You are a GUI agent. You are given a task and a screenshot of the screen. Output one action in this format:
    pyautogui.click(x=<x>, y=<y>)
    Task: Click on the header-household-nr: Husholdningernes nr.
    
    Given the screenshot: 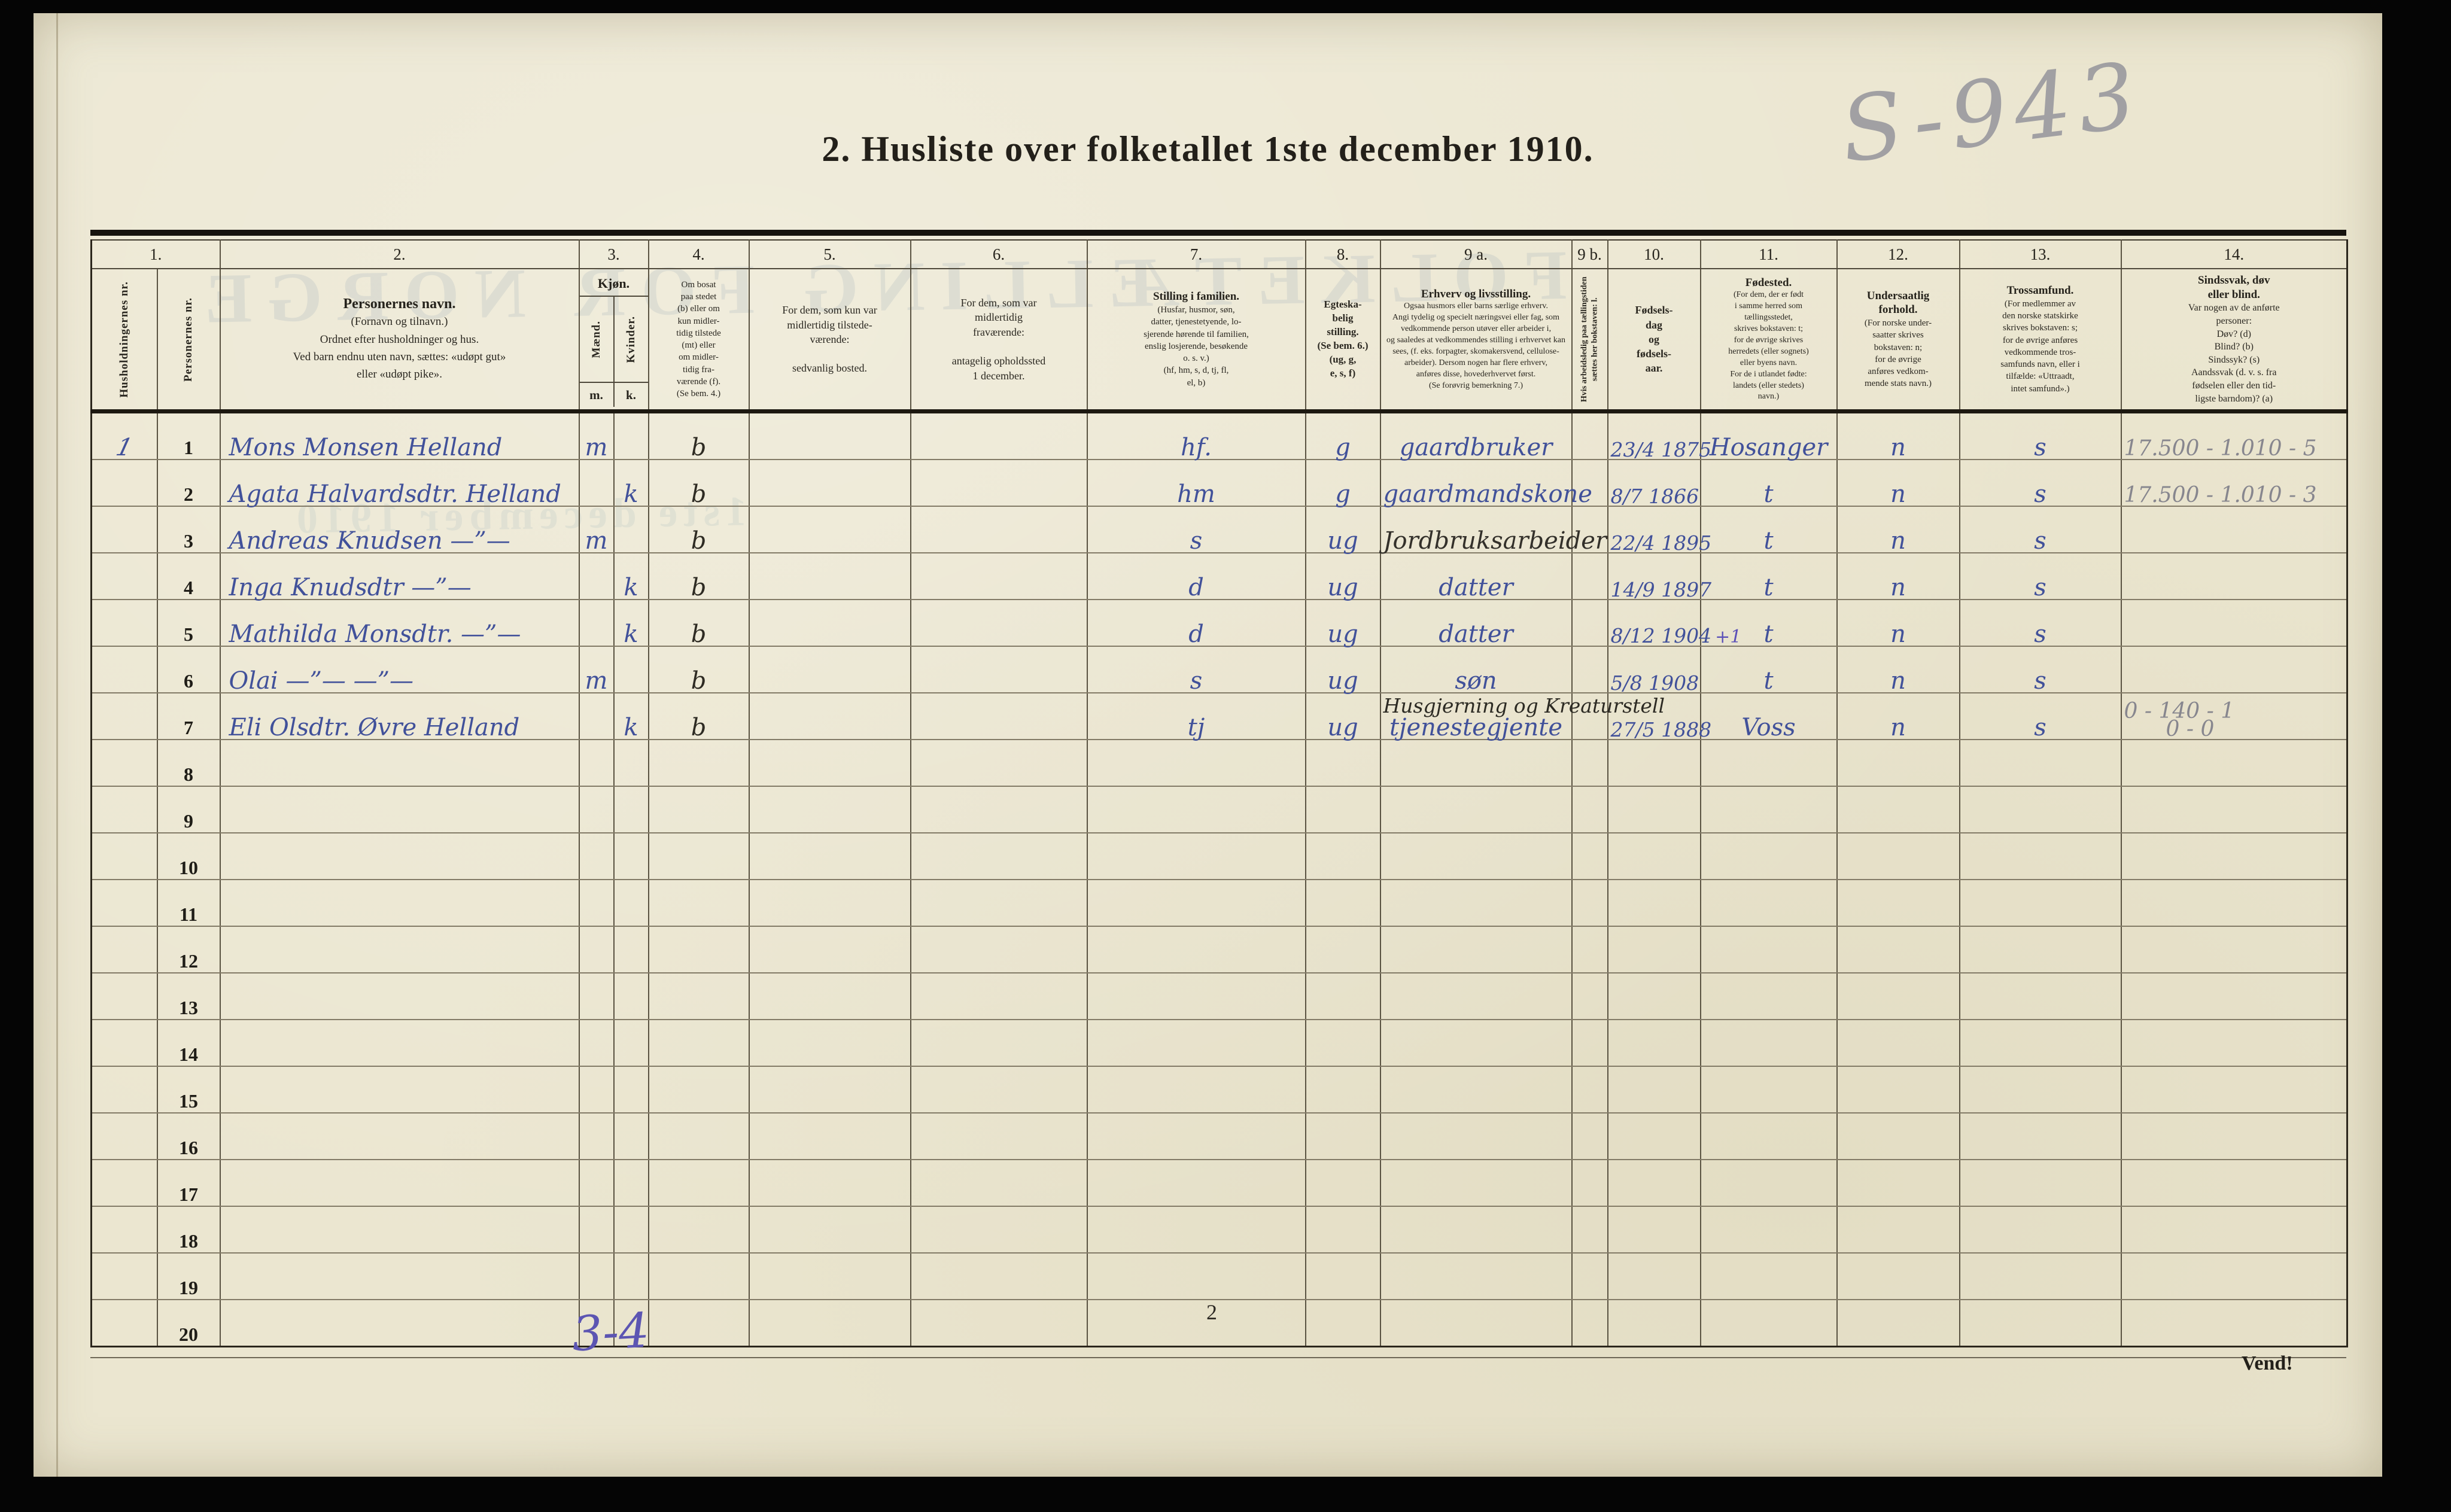 What is the action you would take?
    pyautogui.click(x=125, y=340)
    